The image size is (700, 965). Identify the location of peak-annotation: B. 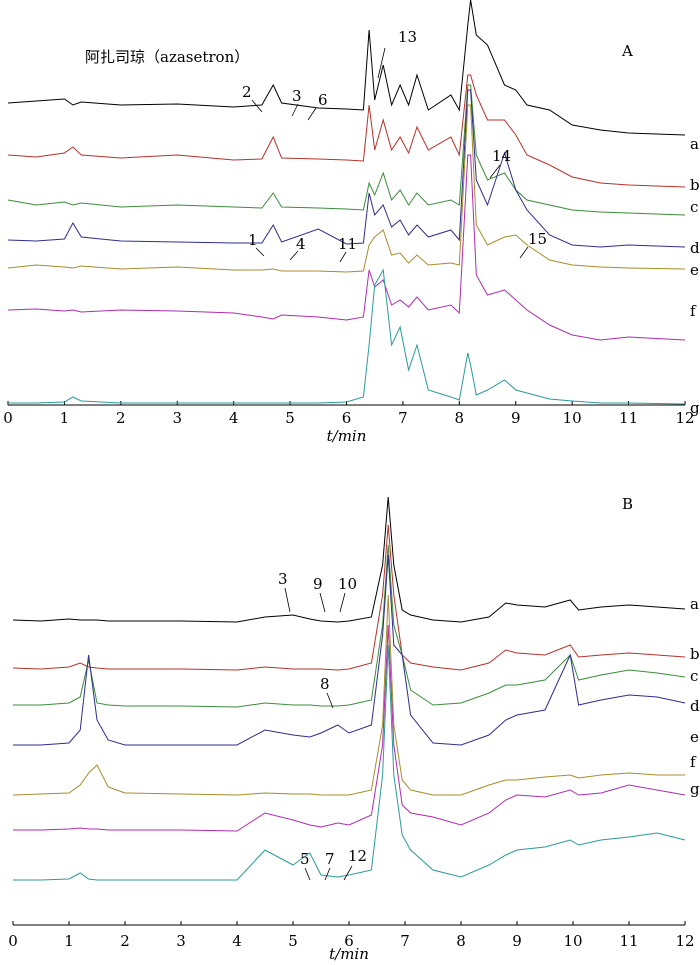
(627, 504).